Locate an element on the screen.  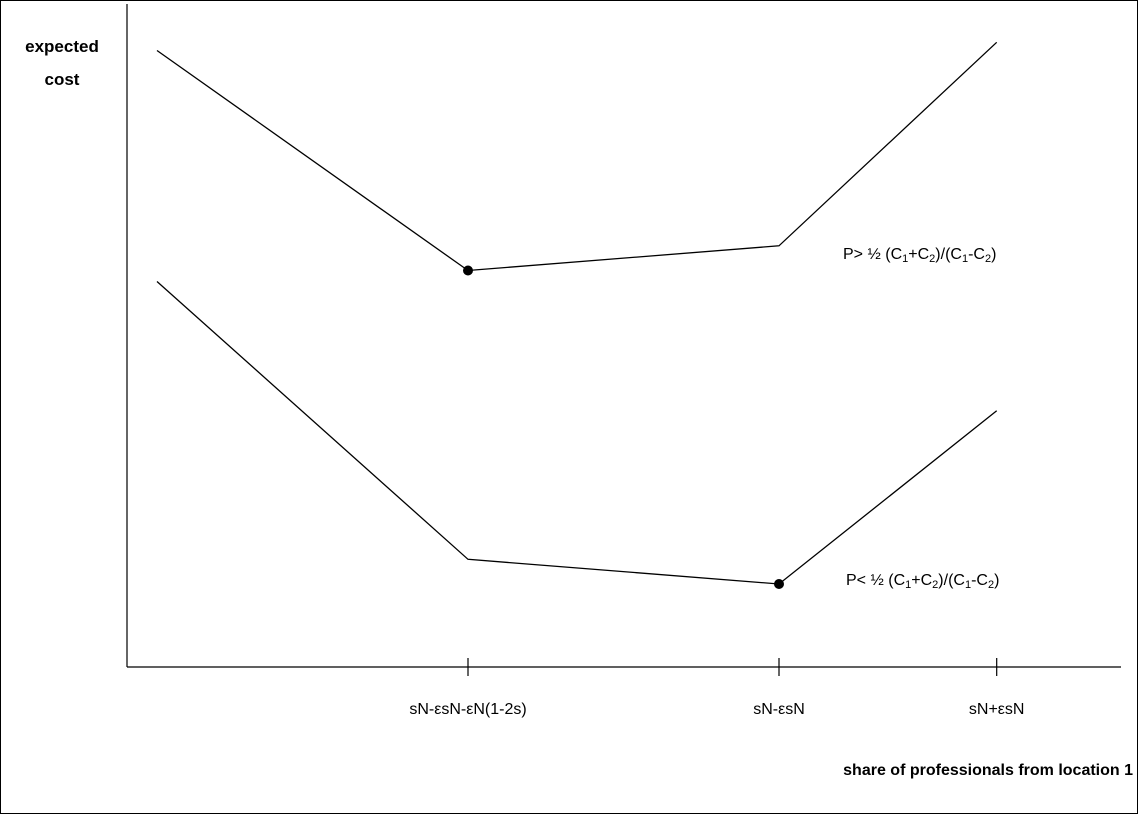
series-label-2: P< ½ (C1+C2)/(C1-C2) is located at coordinates (922, 581).